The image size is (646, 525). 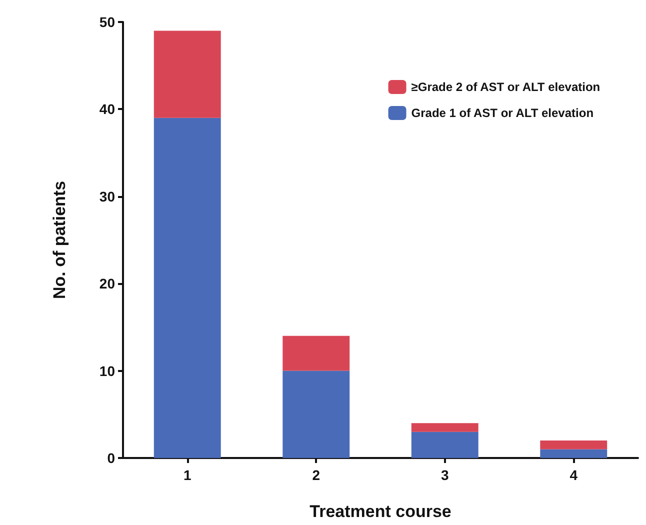 I want to click on y-axis-title: No. of patients, so click(x=59, y=240).